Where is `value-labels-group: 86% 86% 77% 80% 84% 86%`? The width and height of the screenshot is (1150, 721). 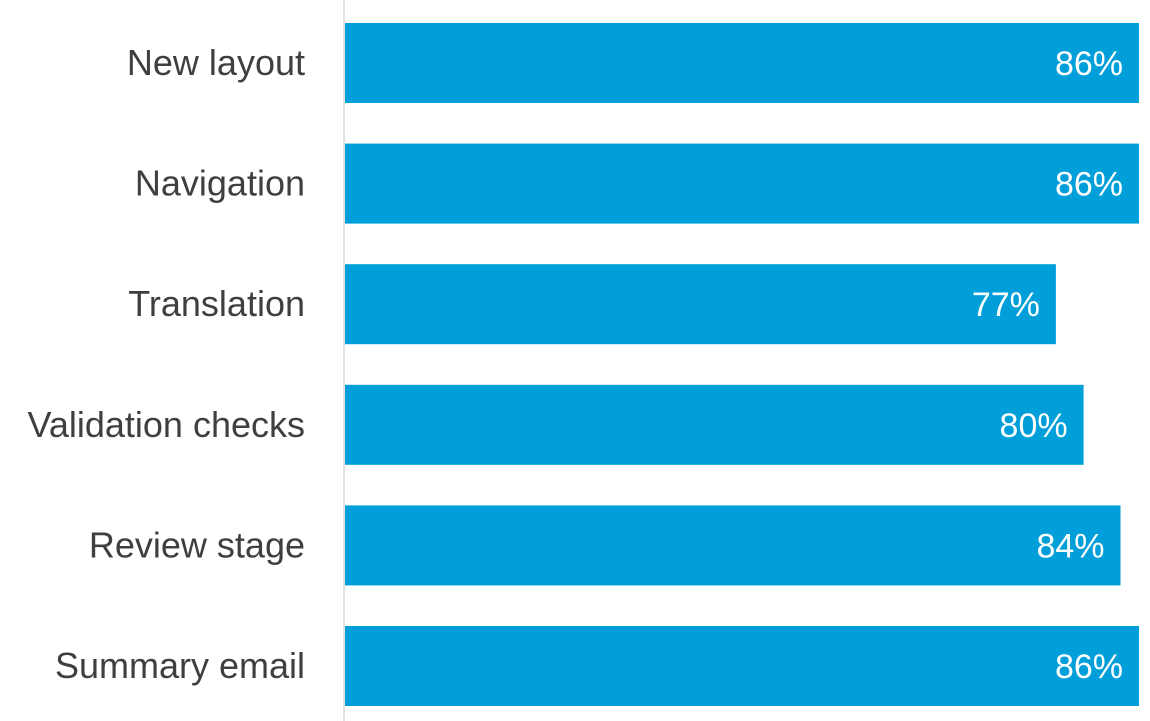 value-labels-group: 86% 86% 77% 80% 84% 86% is located at coordinates (1047, 365).